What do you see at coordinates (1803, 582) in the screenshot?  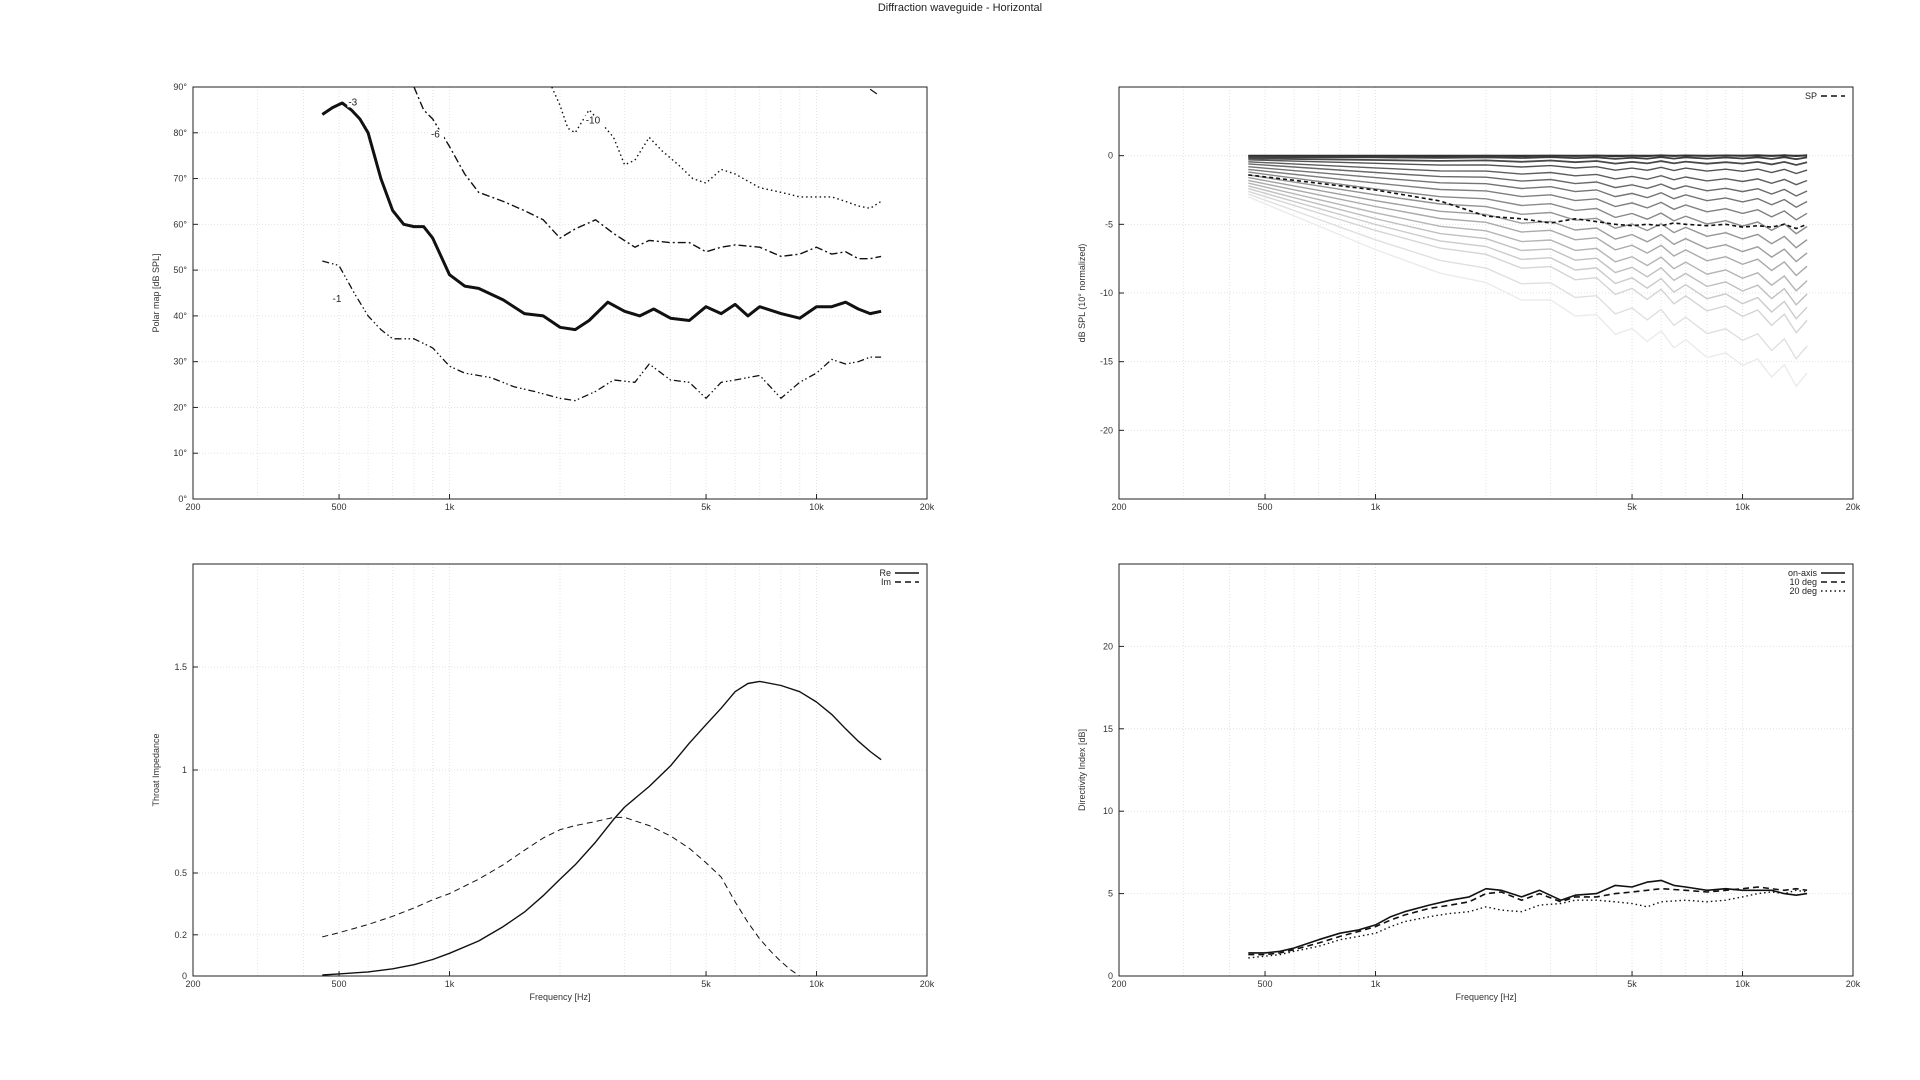 I see `legend-label: 10 deg` at bounding box center [1803, 582].